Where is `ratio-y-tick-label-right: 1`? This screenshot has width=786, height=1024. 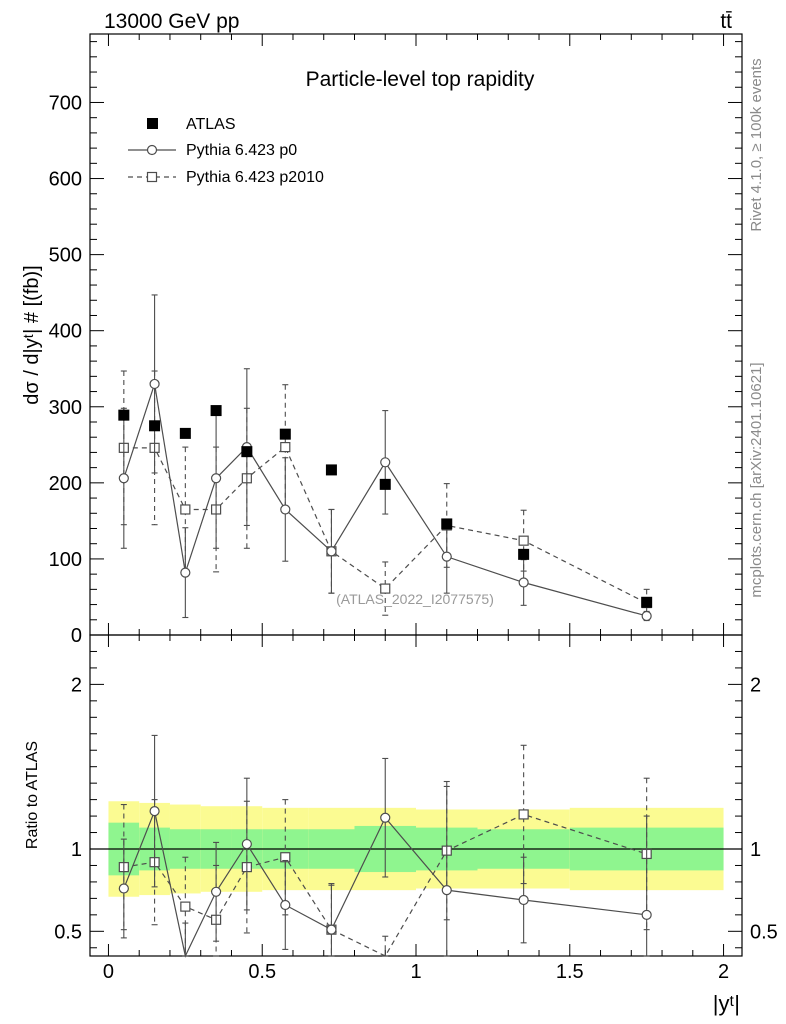
ratio-y-tick-label-right: 1 is located at coordinates (755, 850).